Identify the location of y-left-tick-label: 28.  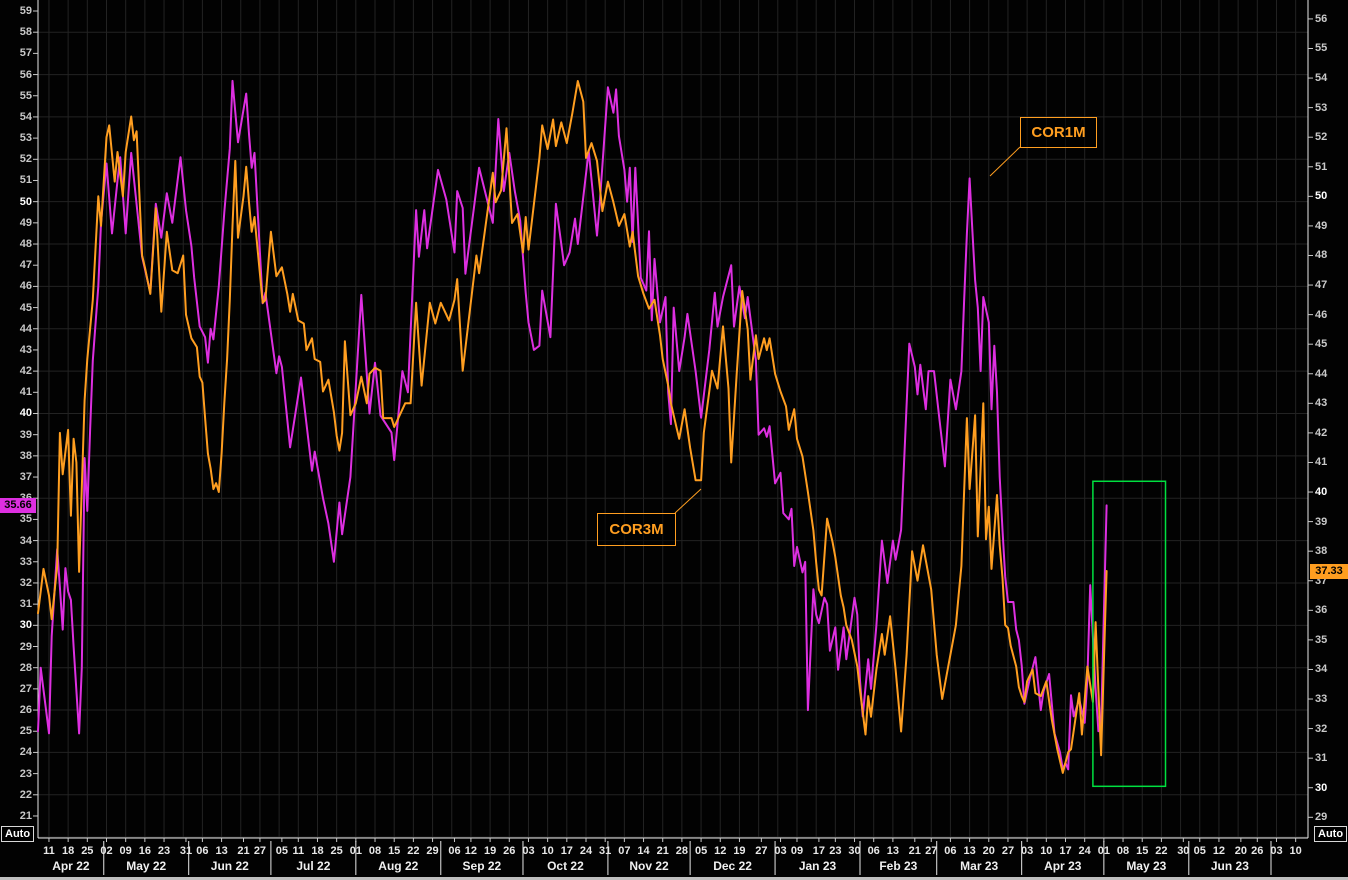
(25, 667).